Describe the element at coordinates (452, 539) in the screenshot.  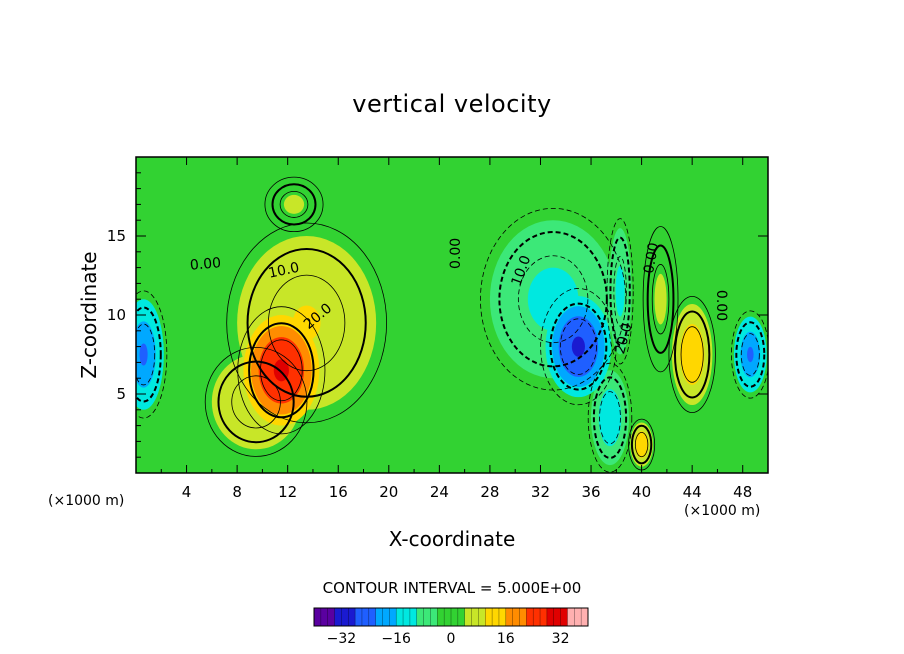
I see `x-axis-label: X-coordinate` at that location.